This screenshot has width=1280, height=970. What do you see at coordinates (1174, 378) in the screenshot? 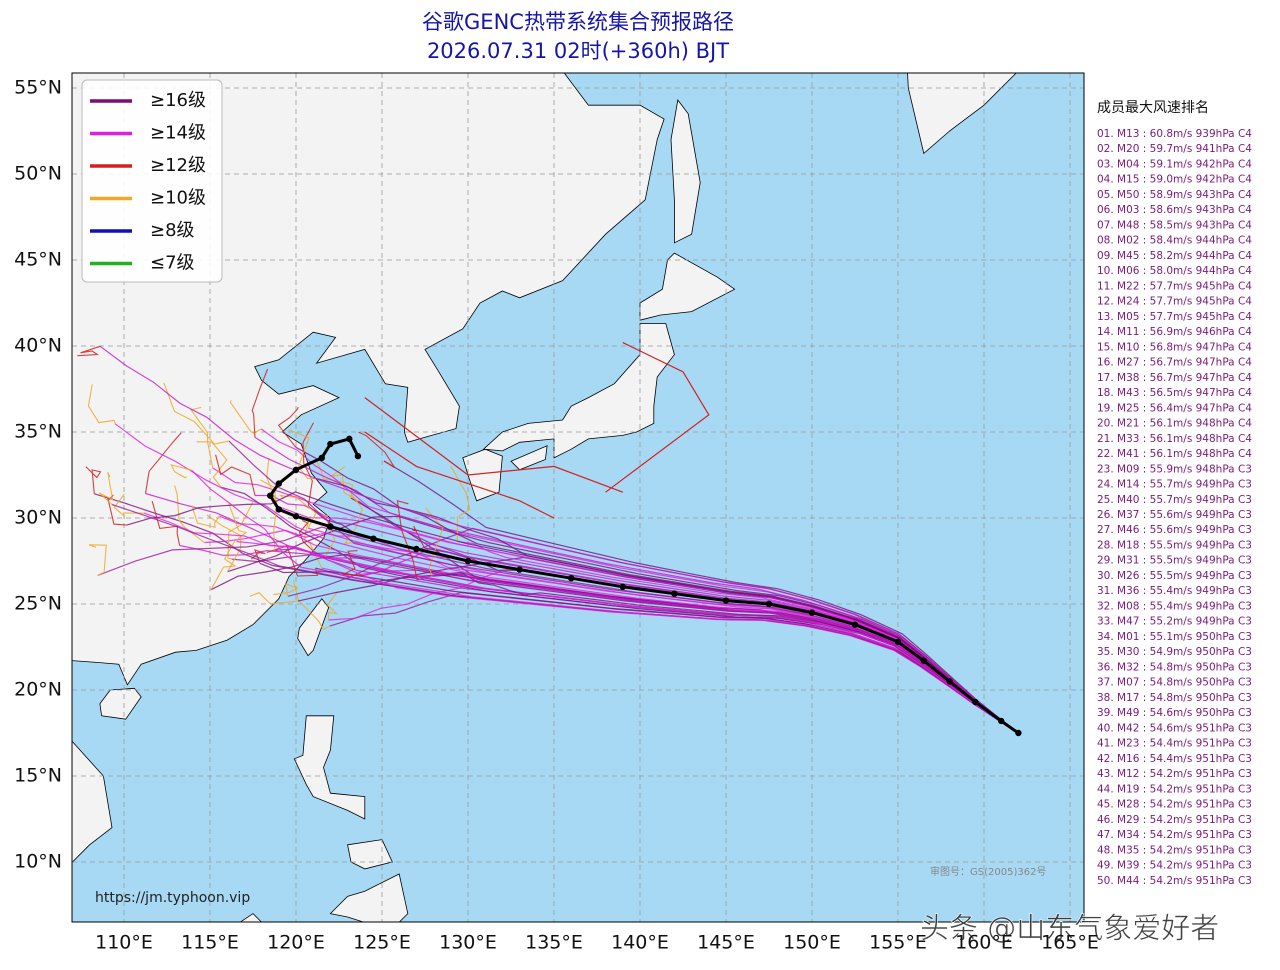
I see `ranking-entry: 17. M38 : 56.7m/s 947hPa C4` at bounding box center [1174, 378].